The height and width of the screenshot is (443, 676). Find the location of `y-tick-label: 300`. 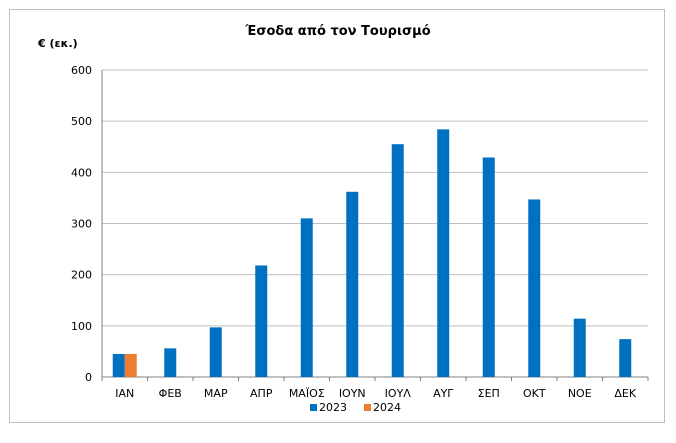

y-tick-label: 300 is located at coordinates (81, 224).